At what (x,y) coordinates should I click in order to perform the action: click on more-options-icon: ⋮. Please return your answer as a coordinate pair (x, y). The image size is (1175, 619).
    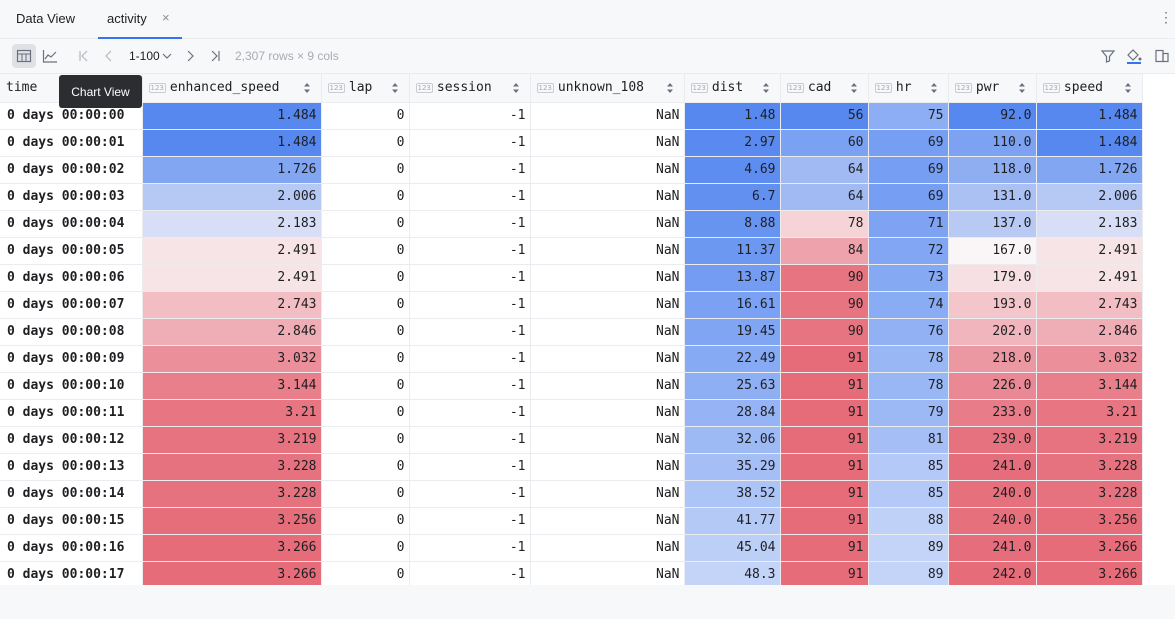
    Looking at the image, I should click on (1166, 17).